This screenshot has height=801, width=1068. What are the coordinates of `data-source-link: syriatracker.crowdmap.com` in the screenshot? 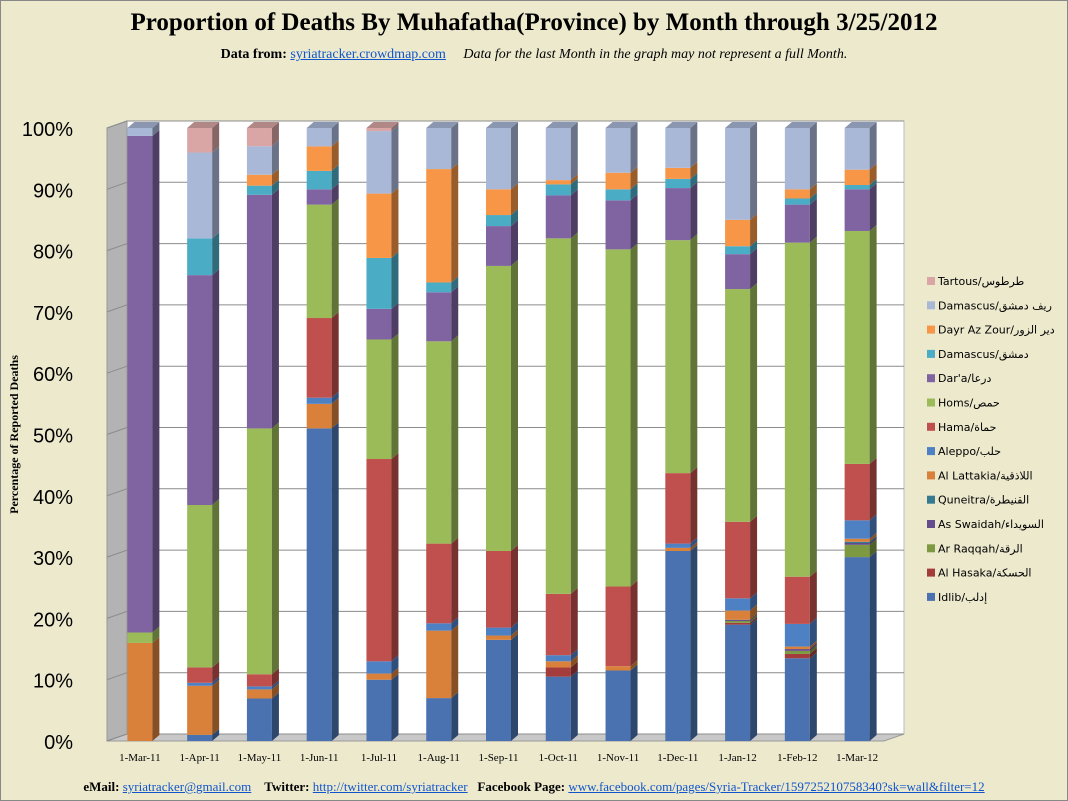 It's located at (368, 54).